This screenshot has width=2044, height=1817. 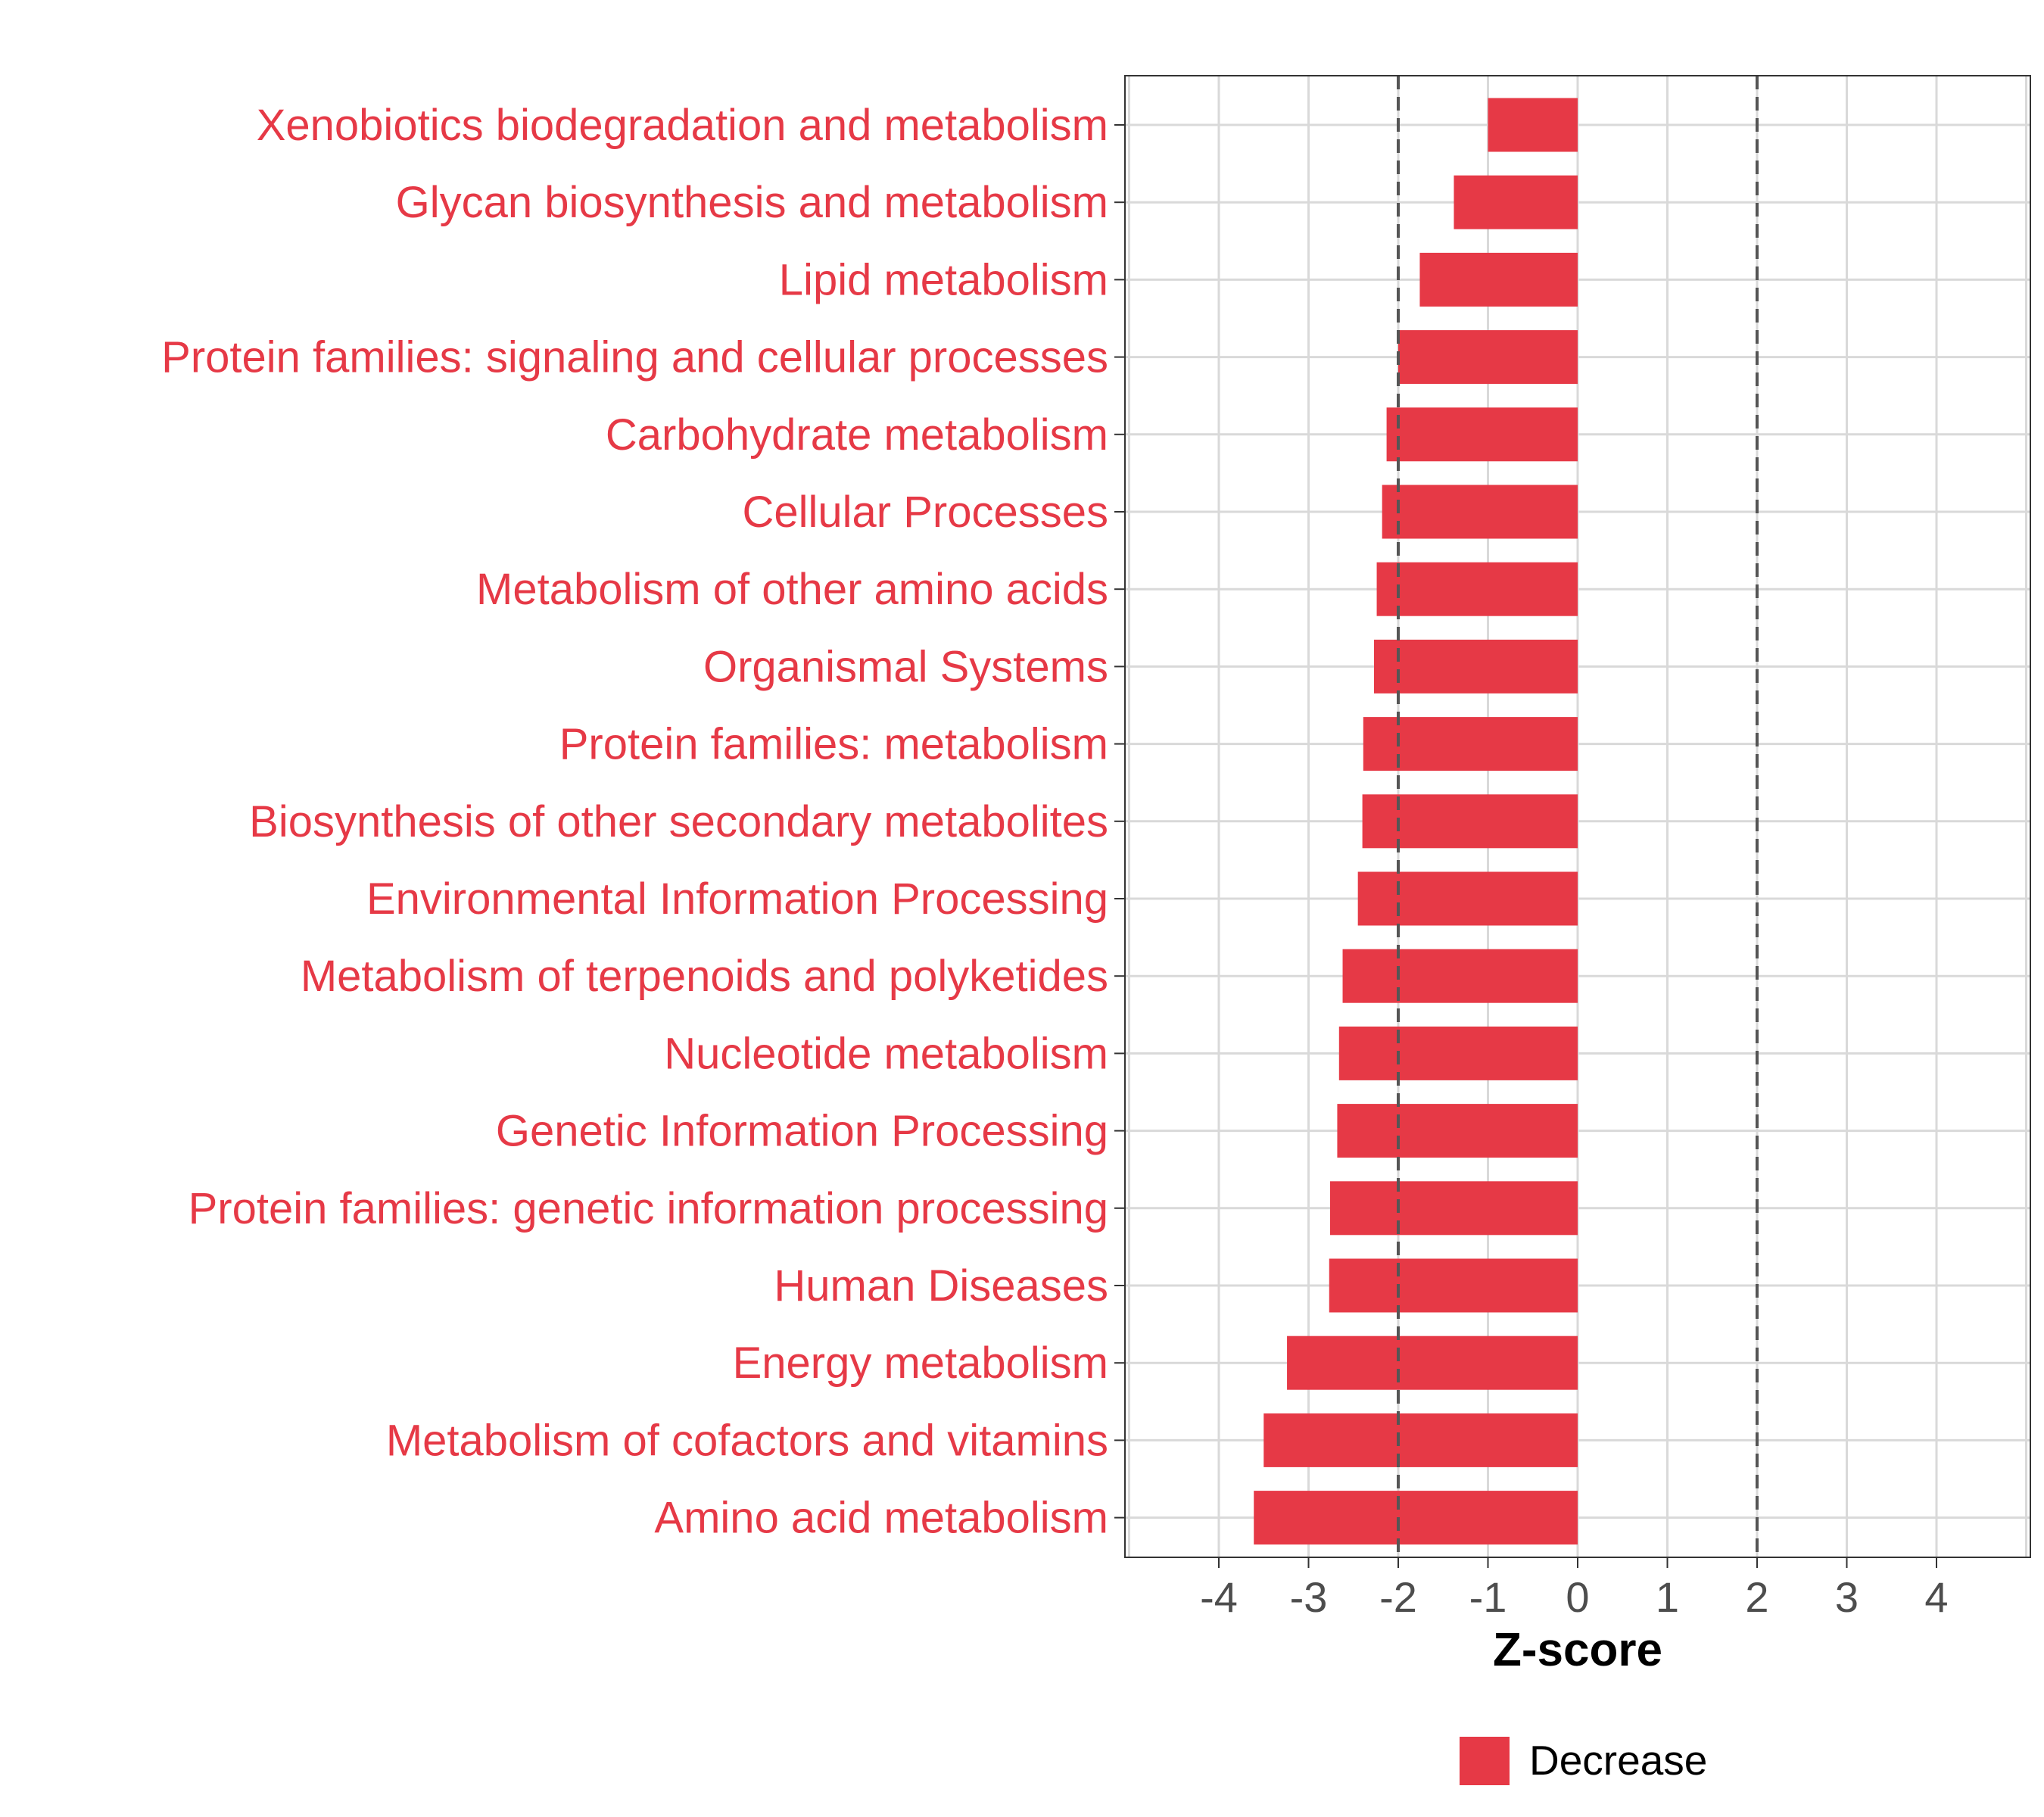 What do you see at coordinates (1577, 1650) in the screenshot?
I see `x-axis-title: Z-score` at bounding box center [1577, 1650].